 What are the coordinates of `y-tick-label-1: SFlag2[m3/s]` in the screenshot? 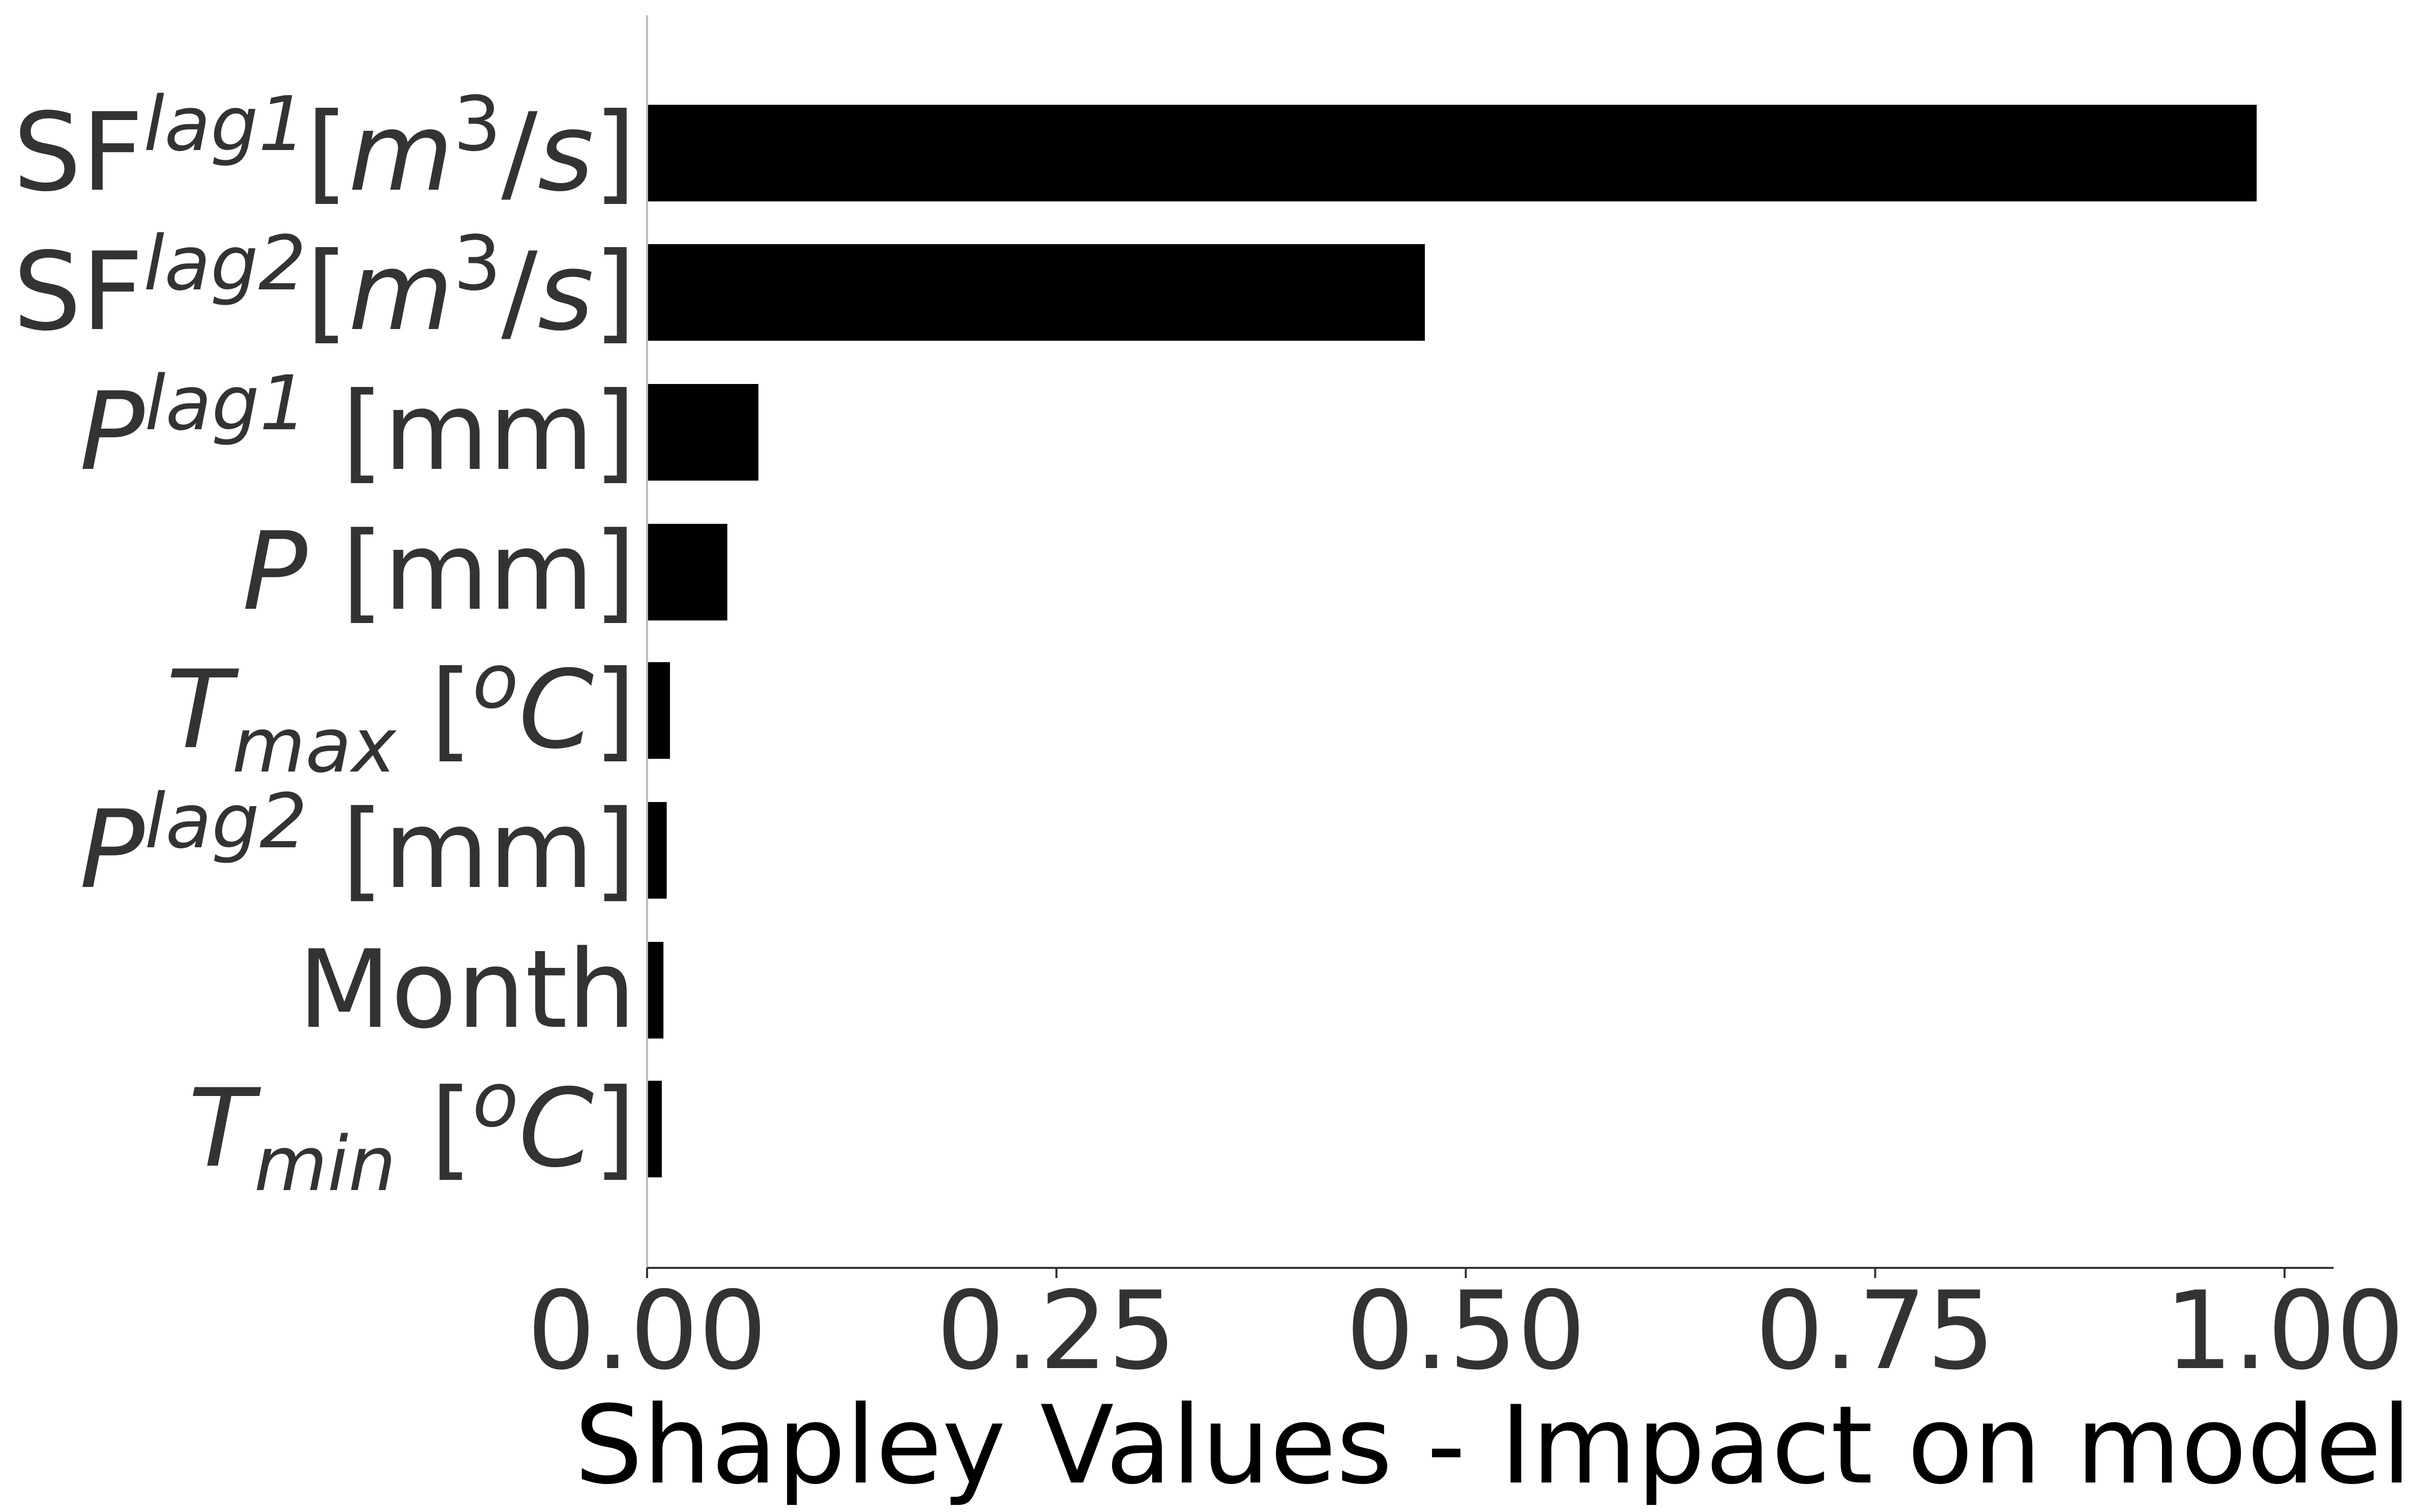 It's located at (324, 287).